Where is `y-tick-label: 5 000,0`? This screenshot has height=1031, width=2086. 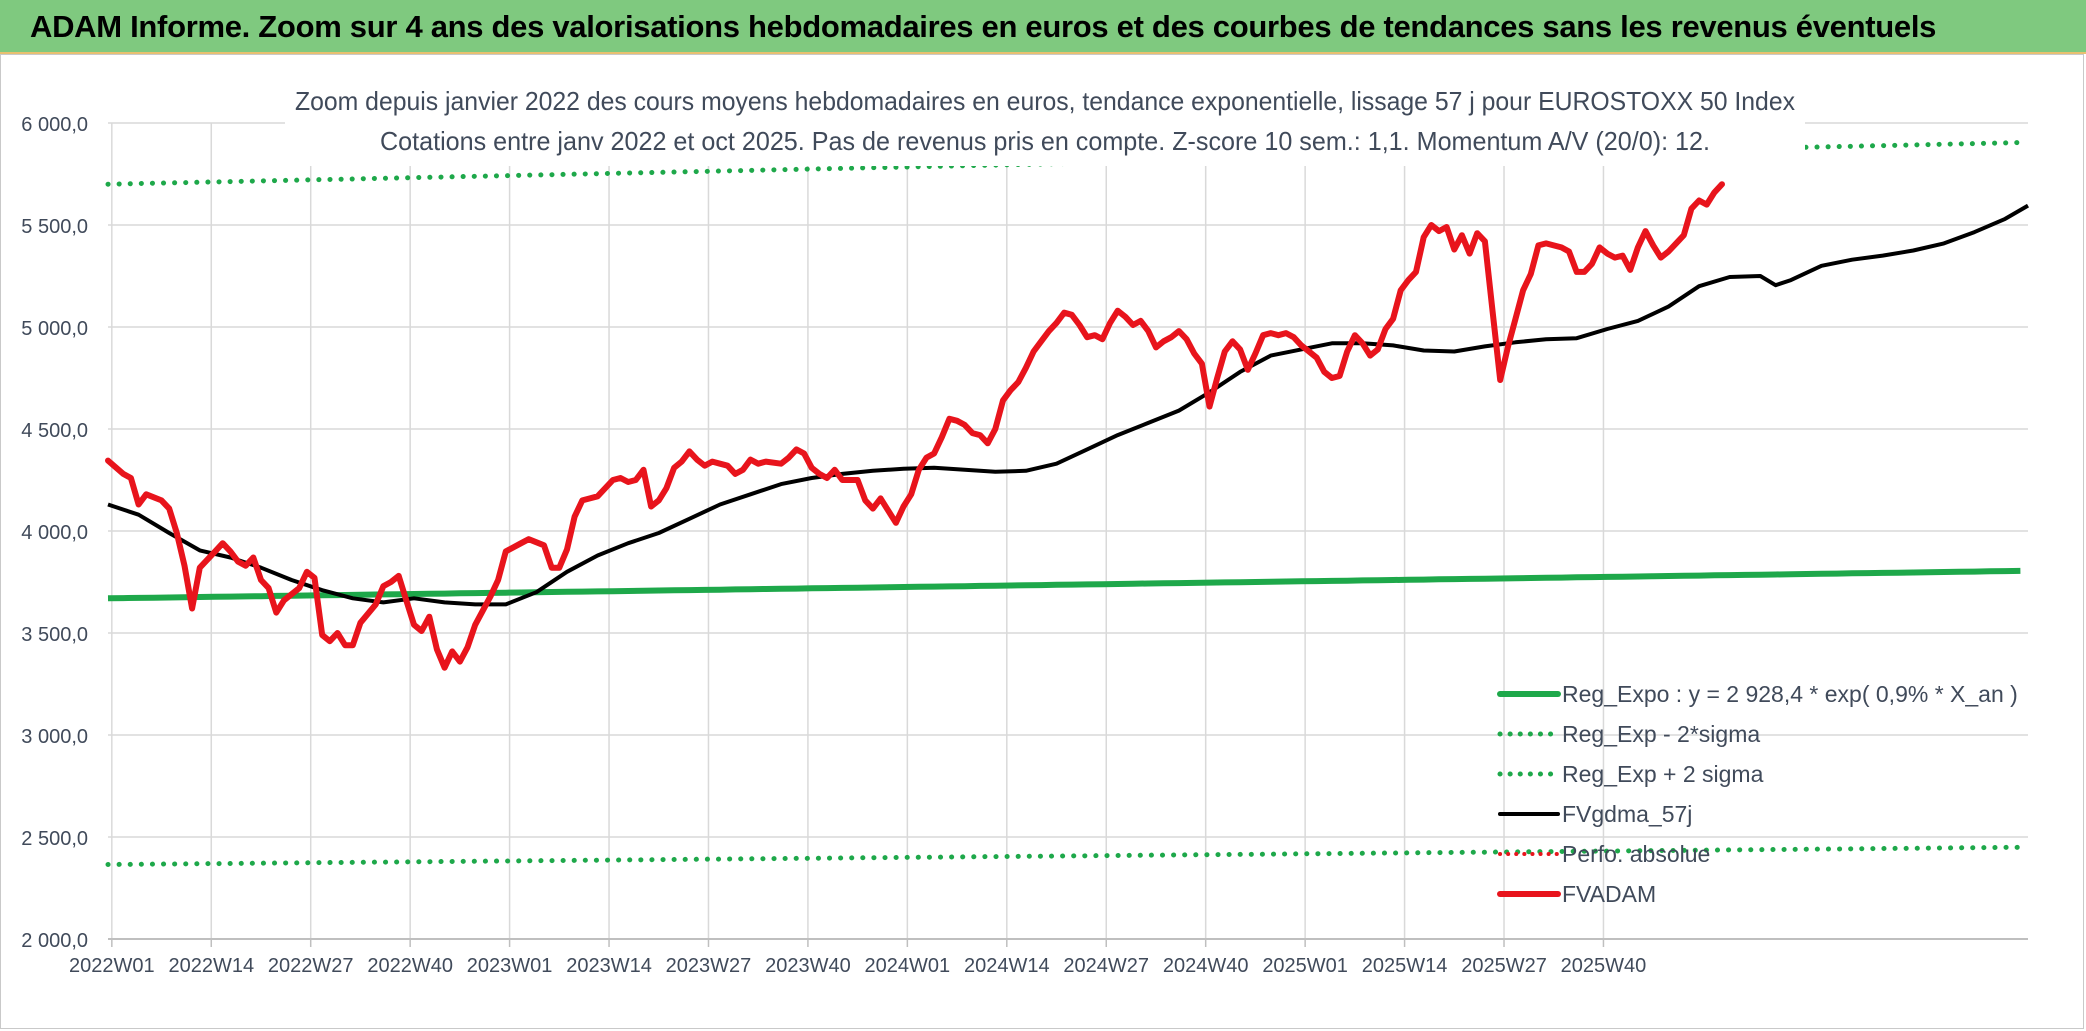
y-tick-label: 5 000,0 is located at coordinates (54, 329).